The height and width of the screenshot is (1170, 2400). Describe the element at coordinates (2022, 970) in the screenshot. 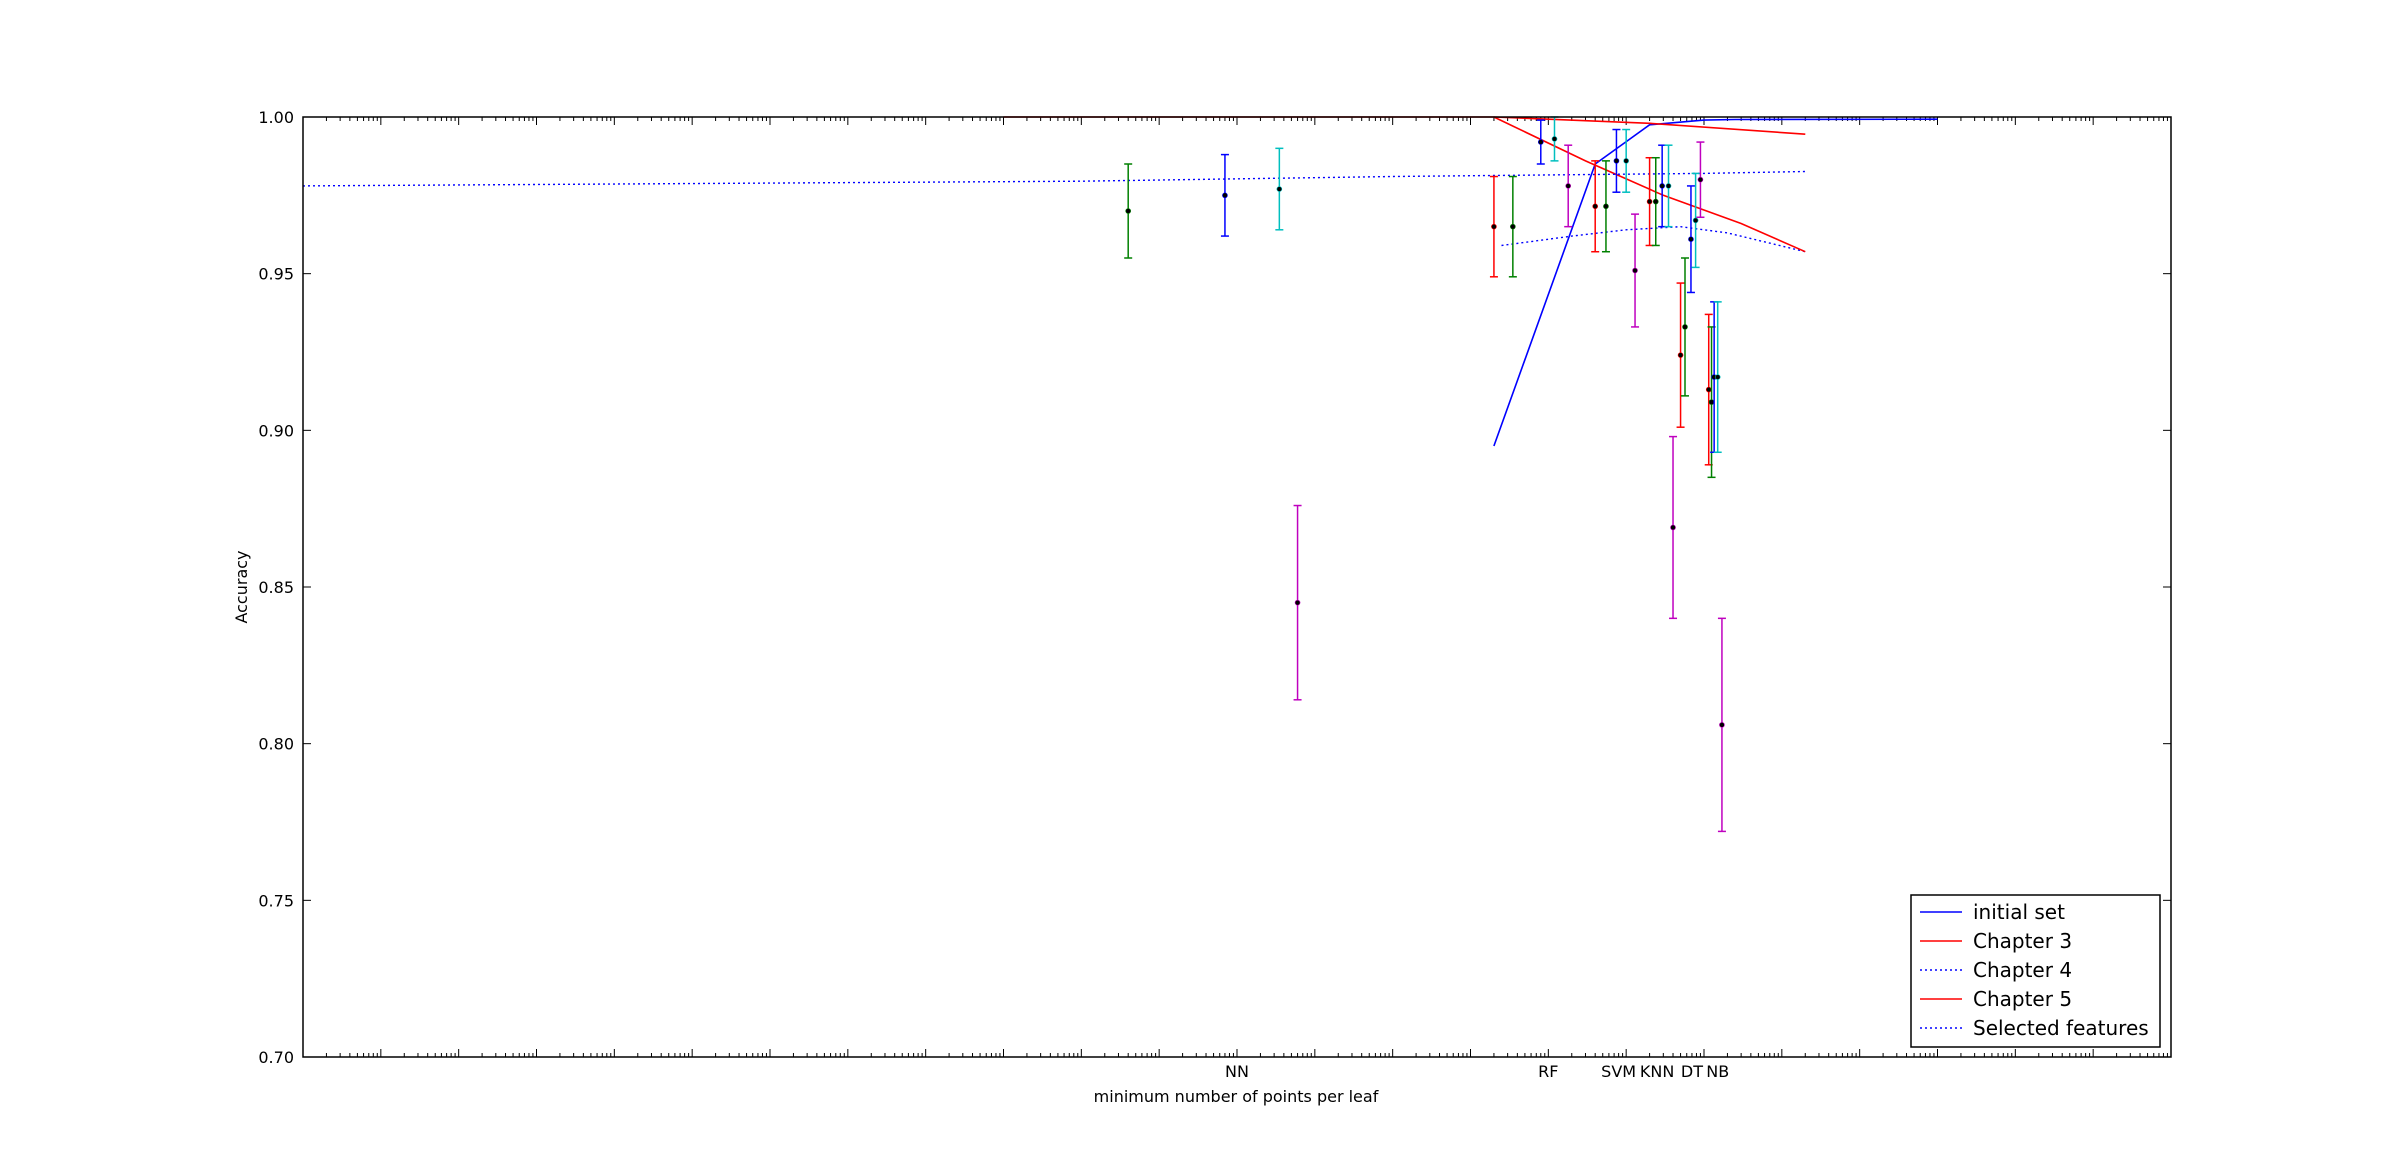

I see `legend-label: Chapter 4` at that location.